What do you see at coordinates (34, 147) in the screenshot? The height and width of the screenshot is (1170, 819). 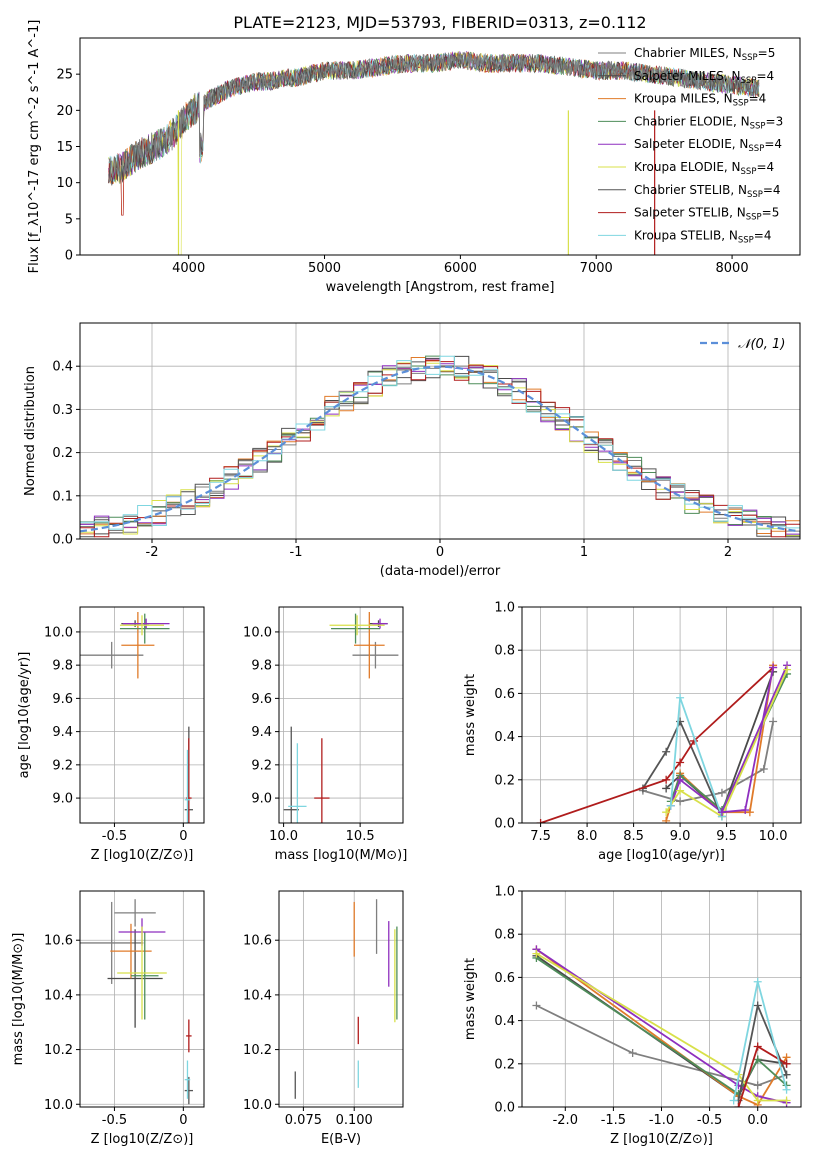 I see `y-axis-label: Flux [f_λ10^-17 erg cm^-2 s^-1 A^-1]` at bounding box center [34, 147].